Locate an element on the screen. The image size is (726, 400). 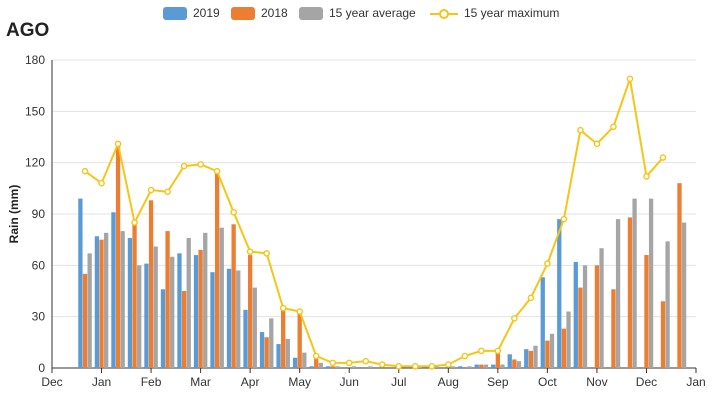
chart-title: AGO is located at coordinates (28, 30).